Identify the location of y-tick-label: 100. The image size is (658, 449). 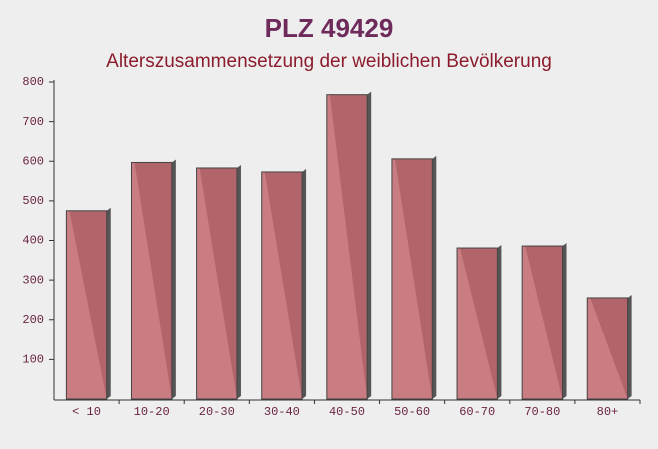
(33, 360).